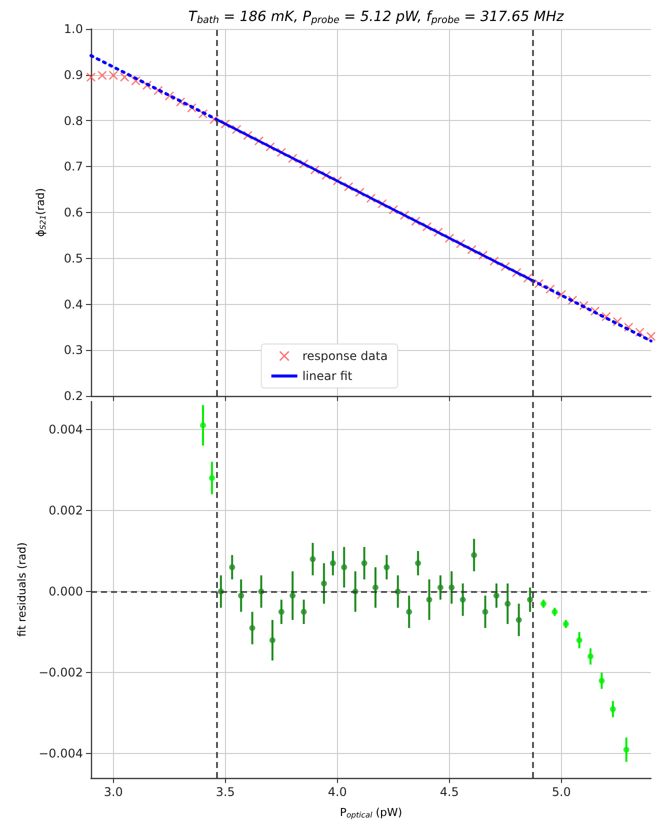  What do you see at coordinates (73, 167) in the screenshot?
I see `y-tick-label: 0.7` at bounding box center [73, 167].